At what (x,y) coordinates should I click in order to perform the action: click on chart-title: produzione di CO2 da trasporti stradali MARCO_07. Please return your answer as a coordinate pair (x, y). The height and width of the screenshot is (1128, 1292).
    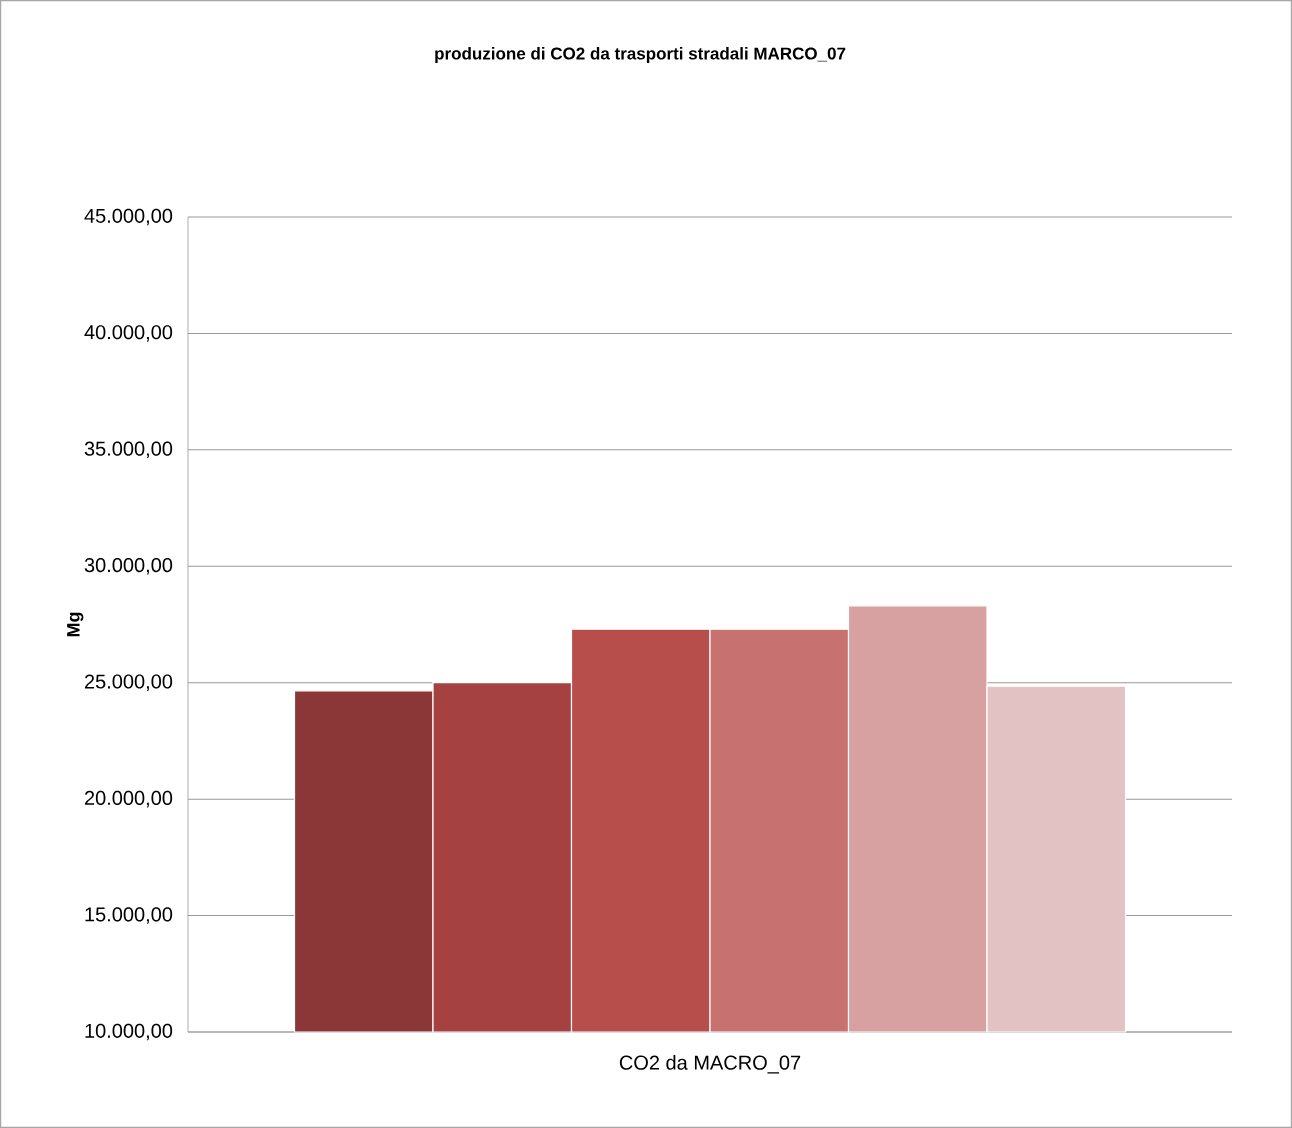
    Looking at the image, I should click on (640, 55).